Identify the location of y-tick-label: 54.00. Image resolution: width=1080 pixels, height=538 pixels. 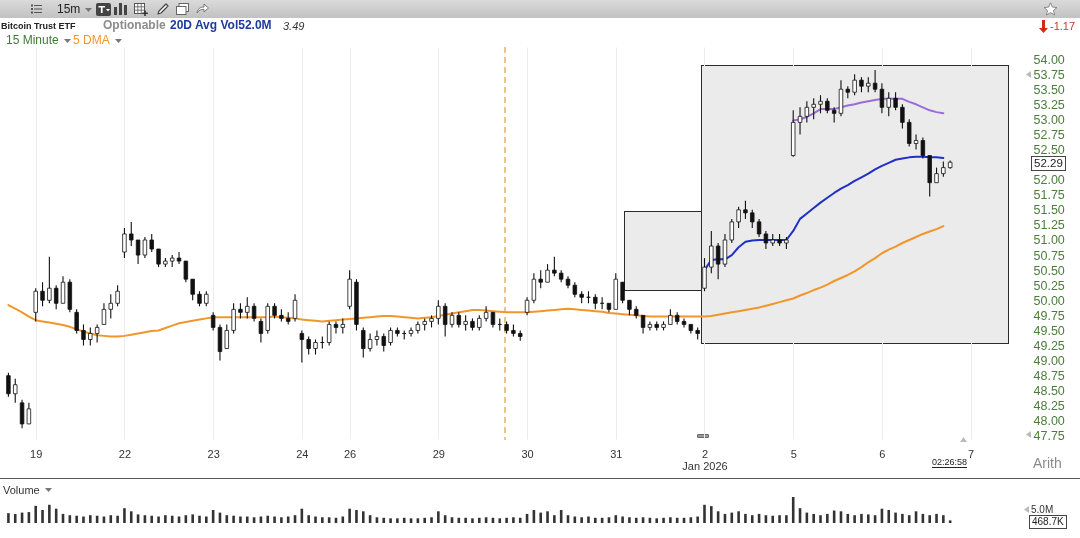
(1049, 59).